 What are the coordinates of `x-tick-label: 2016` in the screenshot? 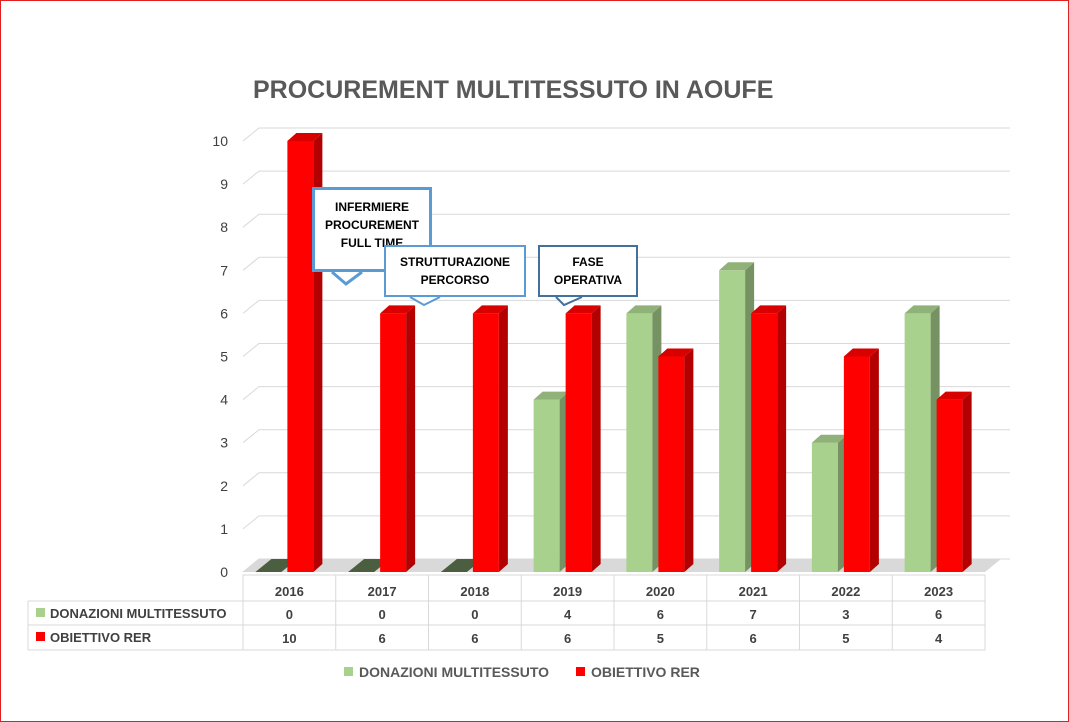 It's located at (289, 591).